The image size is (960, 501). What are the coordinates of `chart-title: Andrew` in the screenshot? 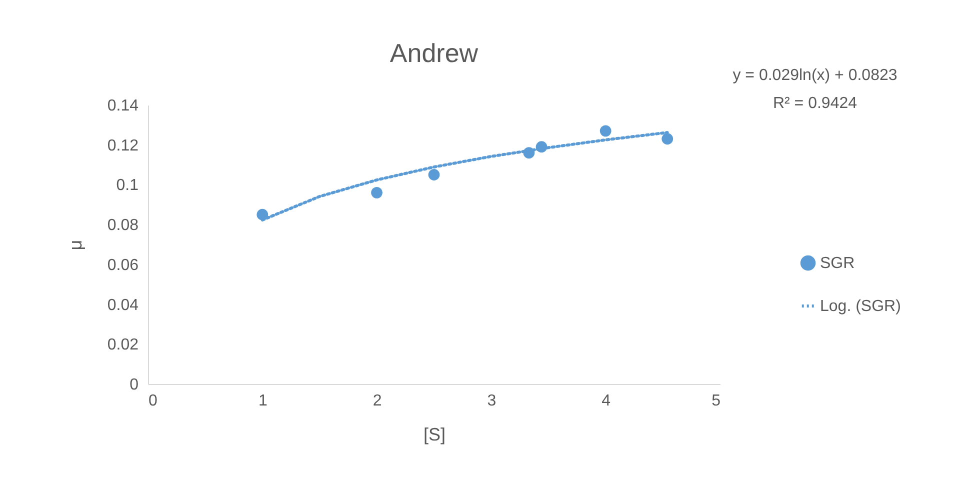 It's located at (434, 53).